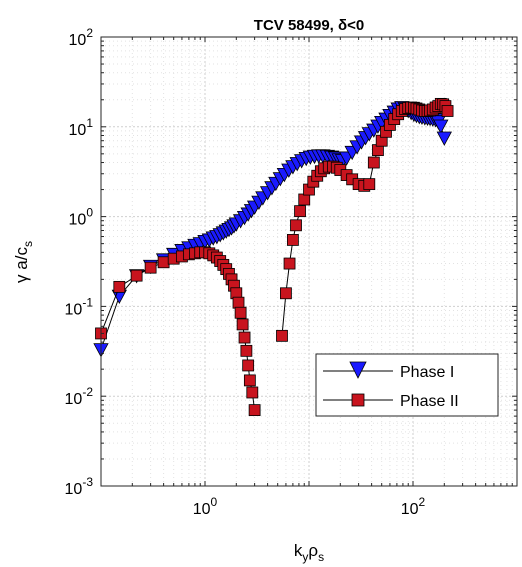  Describe the element at coordinates (413, 506) in the screenshot. I see `x-tick-label: 10²` at that location.